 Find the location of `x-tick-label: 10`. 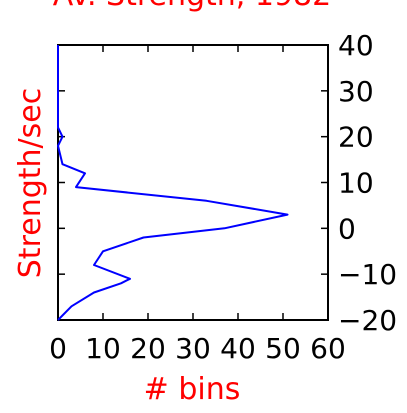

x-tick-label: 10 is located at coordinates (103, 348).